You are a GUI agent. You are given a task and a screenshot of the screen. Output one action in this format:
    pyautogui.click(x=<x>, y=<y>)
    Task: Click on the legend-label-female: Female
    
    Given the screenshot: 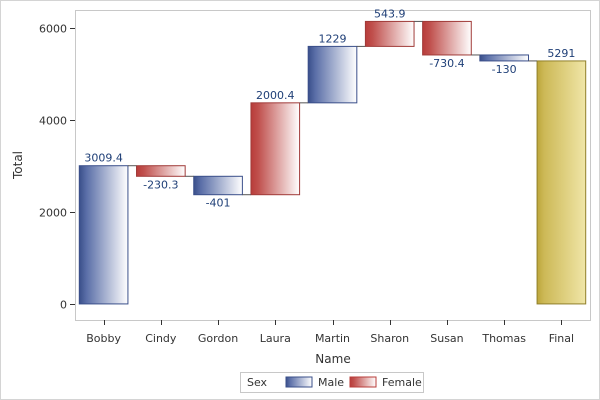 What is the action you would take?
    pyautogui.click(x=402, y=382)
    